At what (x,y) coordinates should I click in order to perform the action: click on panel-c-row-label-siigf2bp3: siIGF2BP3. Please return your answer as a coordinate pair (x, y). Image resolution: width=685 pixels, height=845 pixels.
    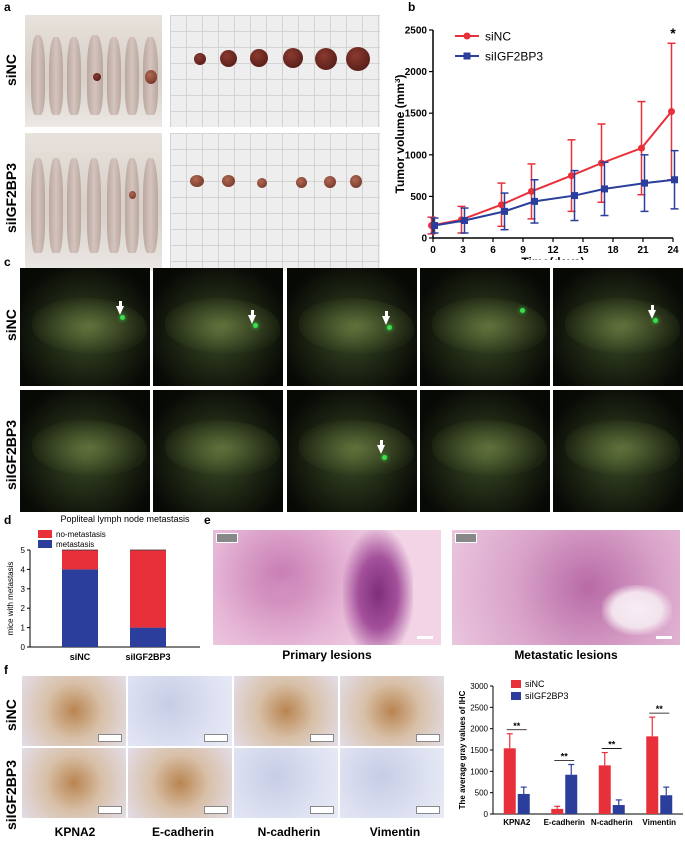
    Looking at the image, I should click on (11, 455).